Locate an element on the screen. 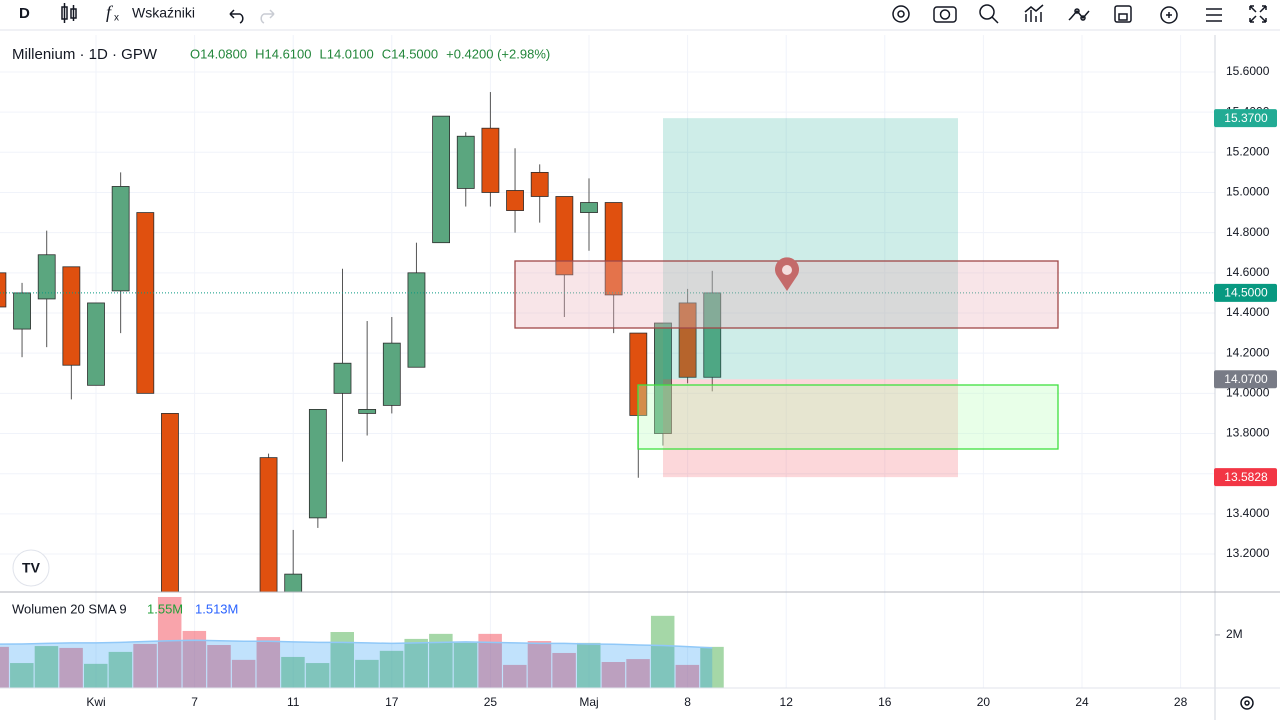  volume-sma-last: 1.513M is located at coordinates (216, 608).